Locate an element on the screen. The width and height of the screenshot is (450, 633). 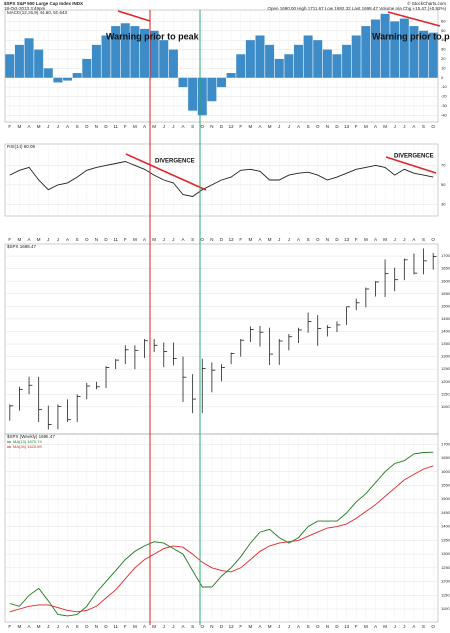
y-tick-label: 1650 is located at coordinates (445, 268).